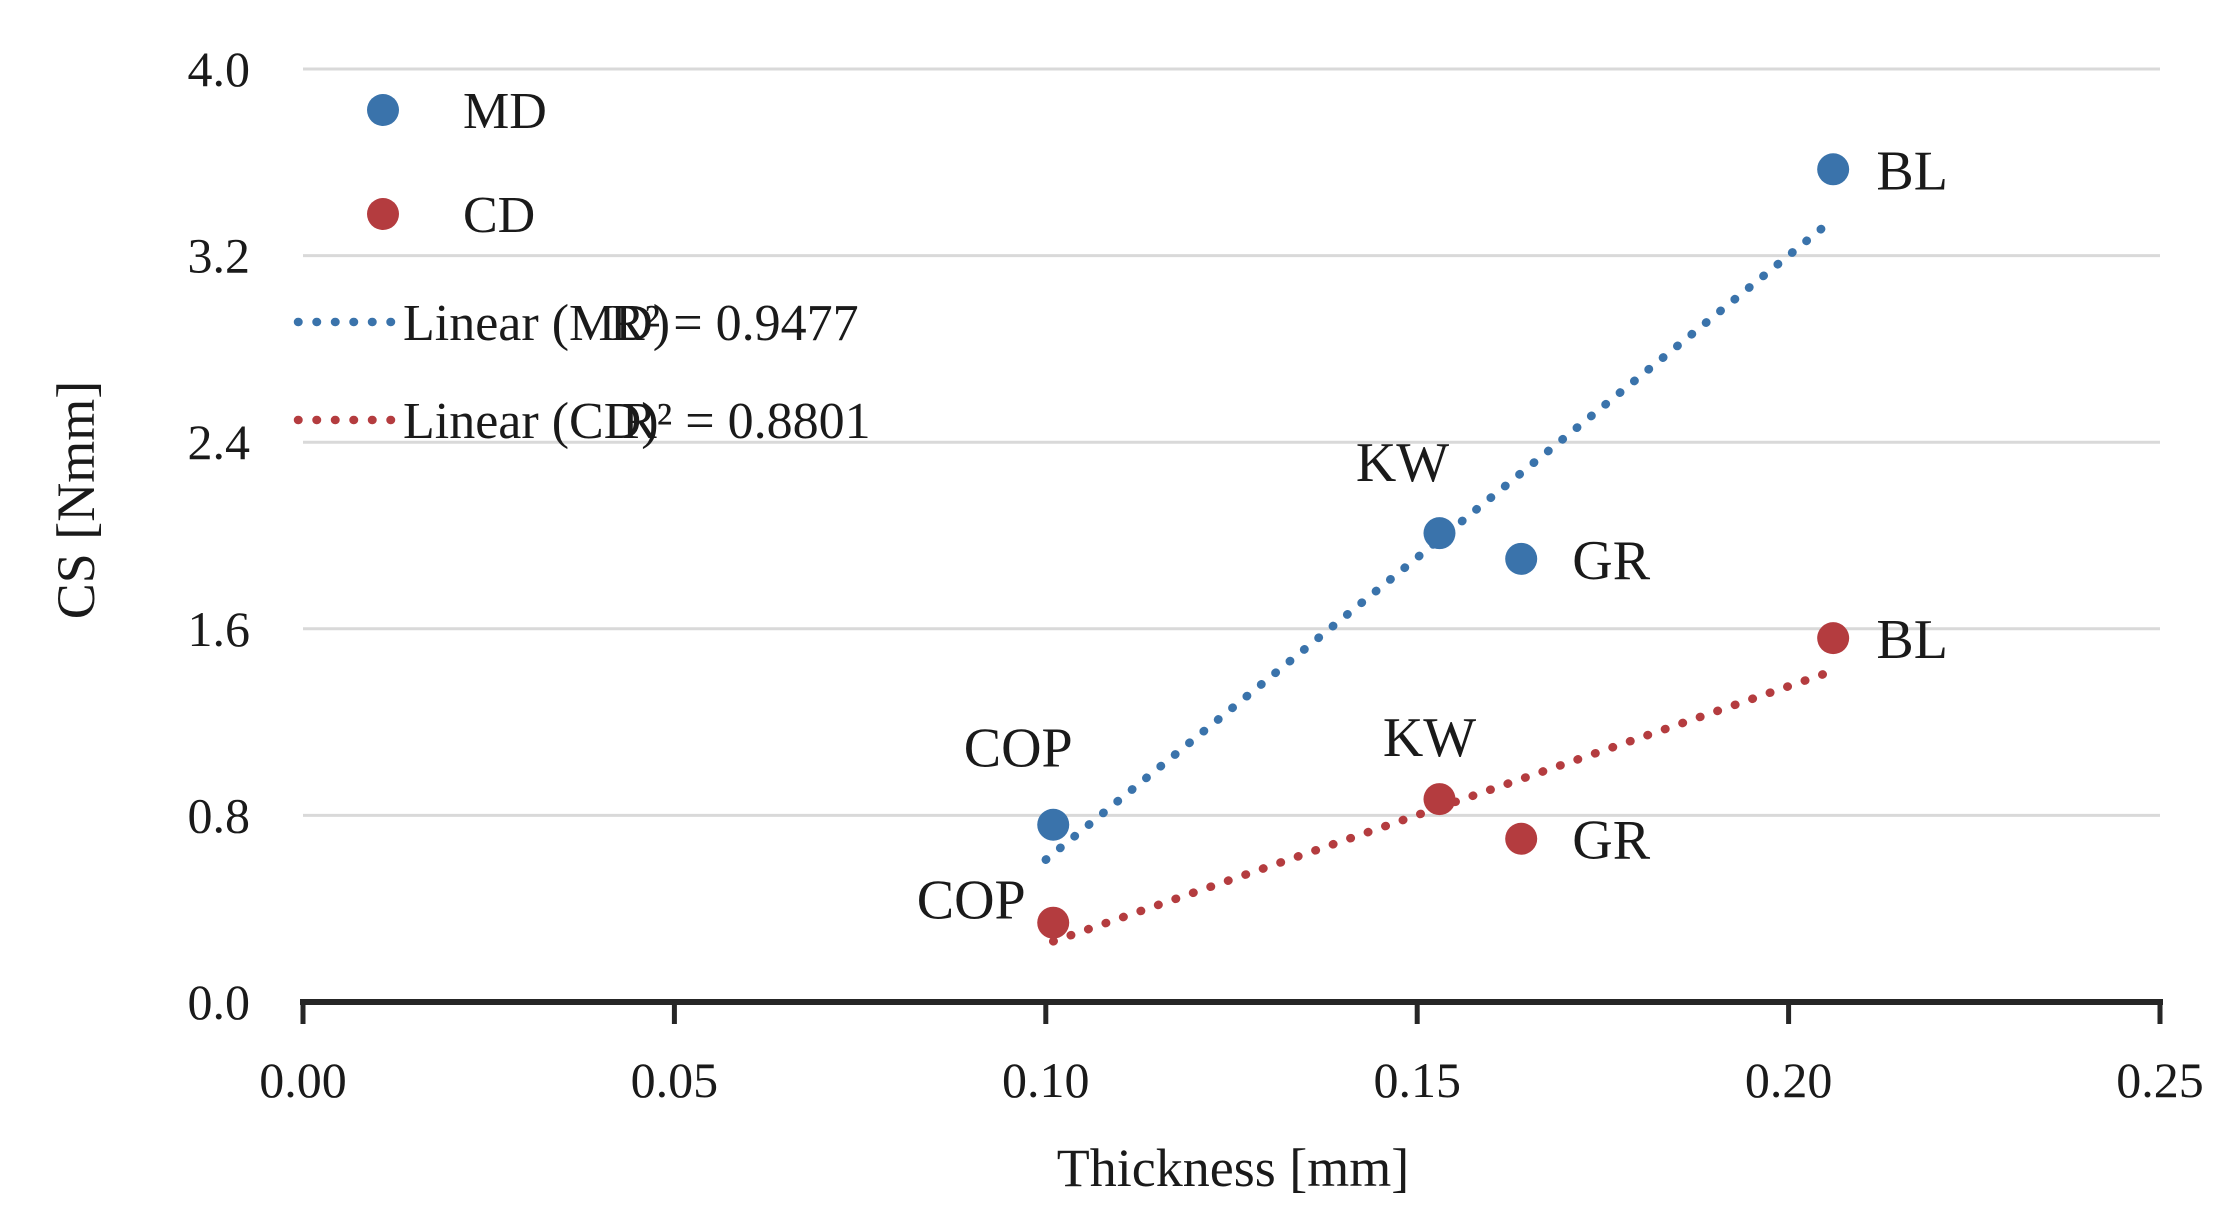 This screenshot has width=2214, height=1207. Describe the element at coordinates (1611, 561) in the screenshot. I see `point-label-md-gr: GR` at that location.